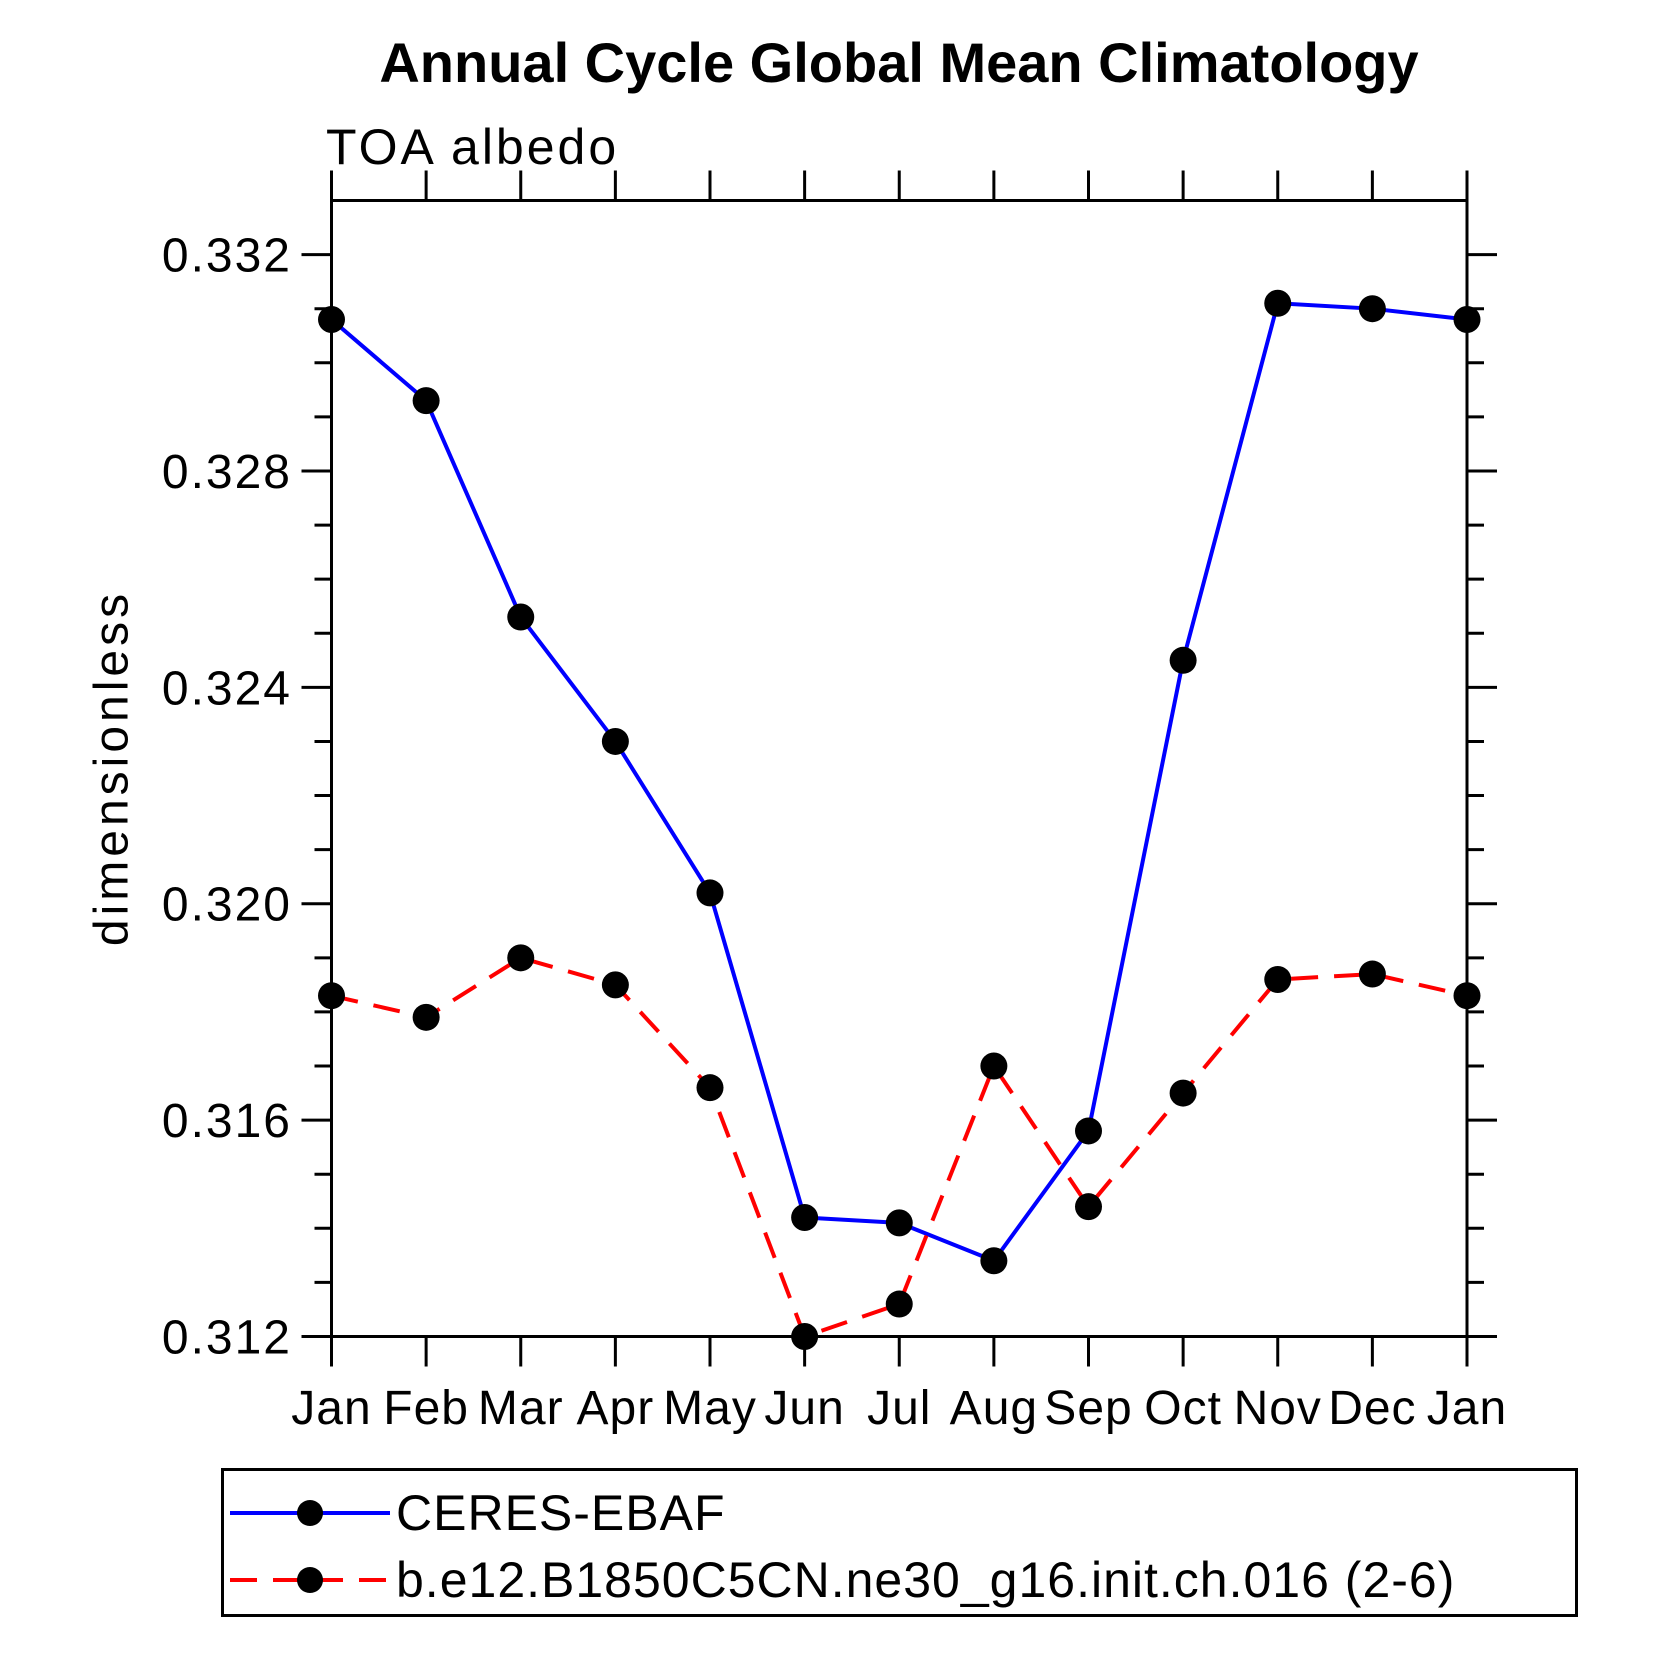  What do you see at coordinates (227, 1121) in the screenshot?
I see `y-tick-label: 0.316` at bounding box center [227, 1121].